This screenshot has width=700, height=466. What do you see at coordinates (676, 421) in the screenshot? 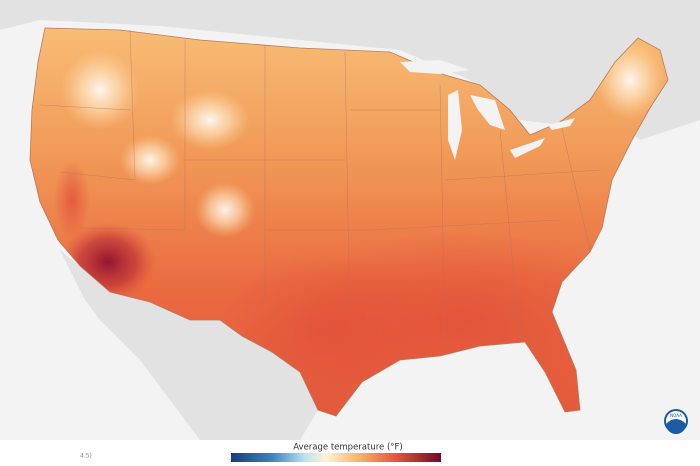
I see `noaa-logo: NOAA` at bounding box center [676, 421].